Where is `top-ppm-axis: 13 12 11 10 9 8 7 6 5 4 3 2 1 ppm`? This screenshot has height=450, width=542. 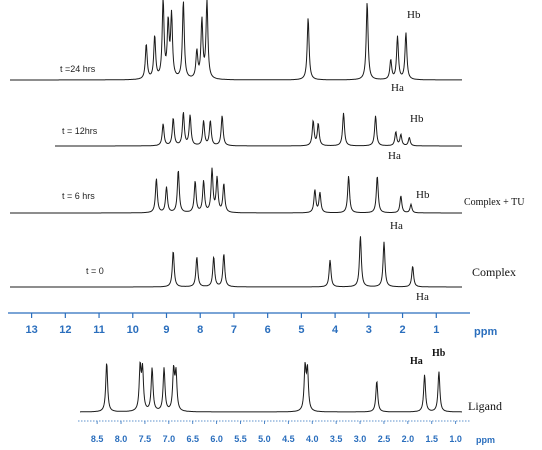
top-ppm-axis: 13 12 11 10 9 8 7 6 5 4 3 2 1 ppm is located at coordinates (252, 325).